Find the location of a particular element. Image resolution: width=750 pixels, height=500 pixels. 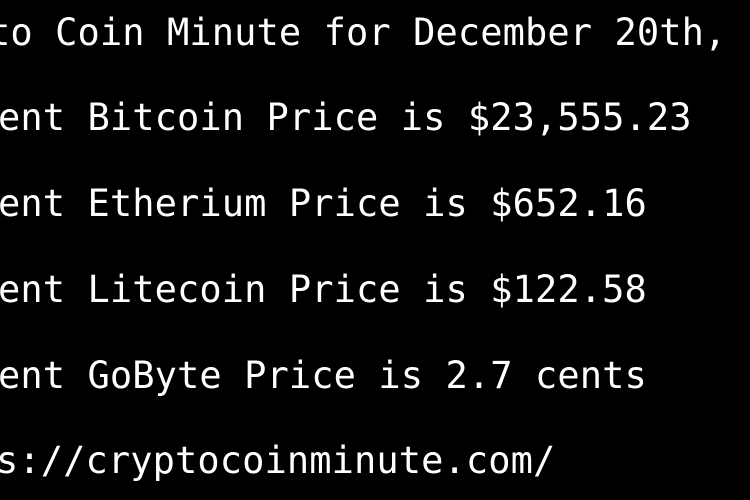

etherium-price-line: ent Etherium Price is $652.16 is located at coordinates (323, 203).